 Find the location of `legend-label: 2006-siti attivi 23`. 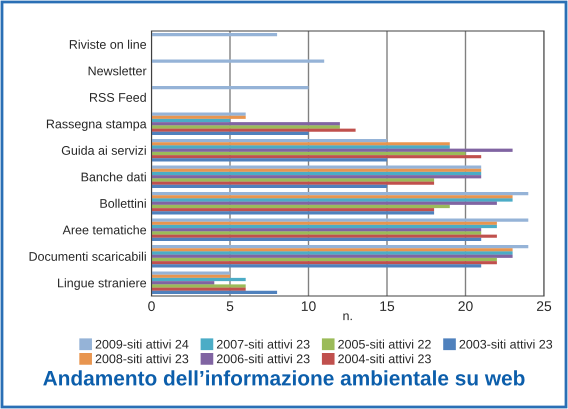

legend-label: 2006-siti attivi 23 is located at coordinates (263, 359).